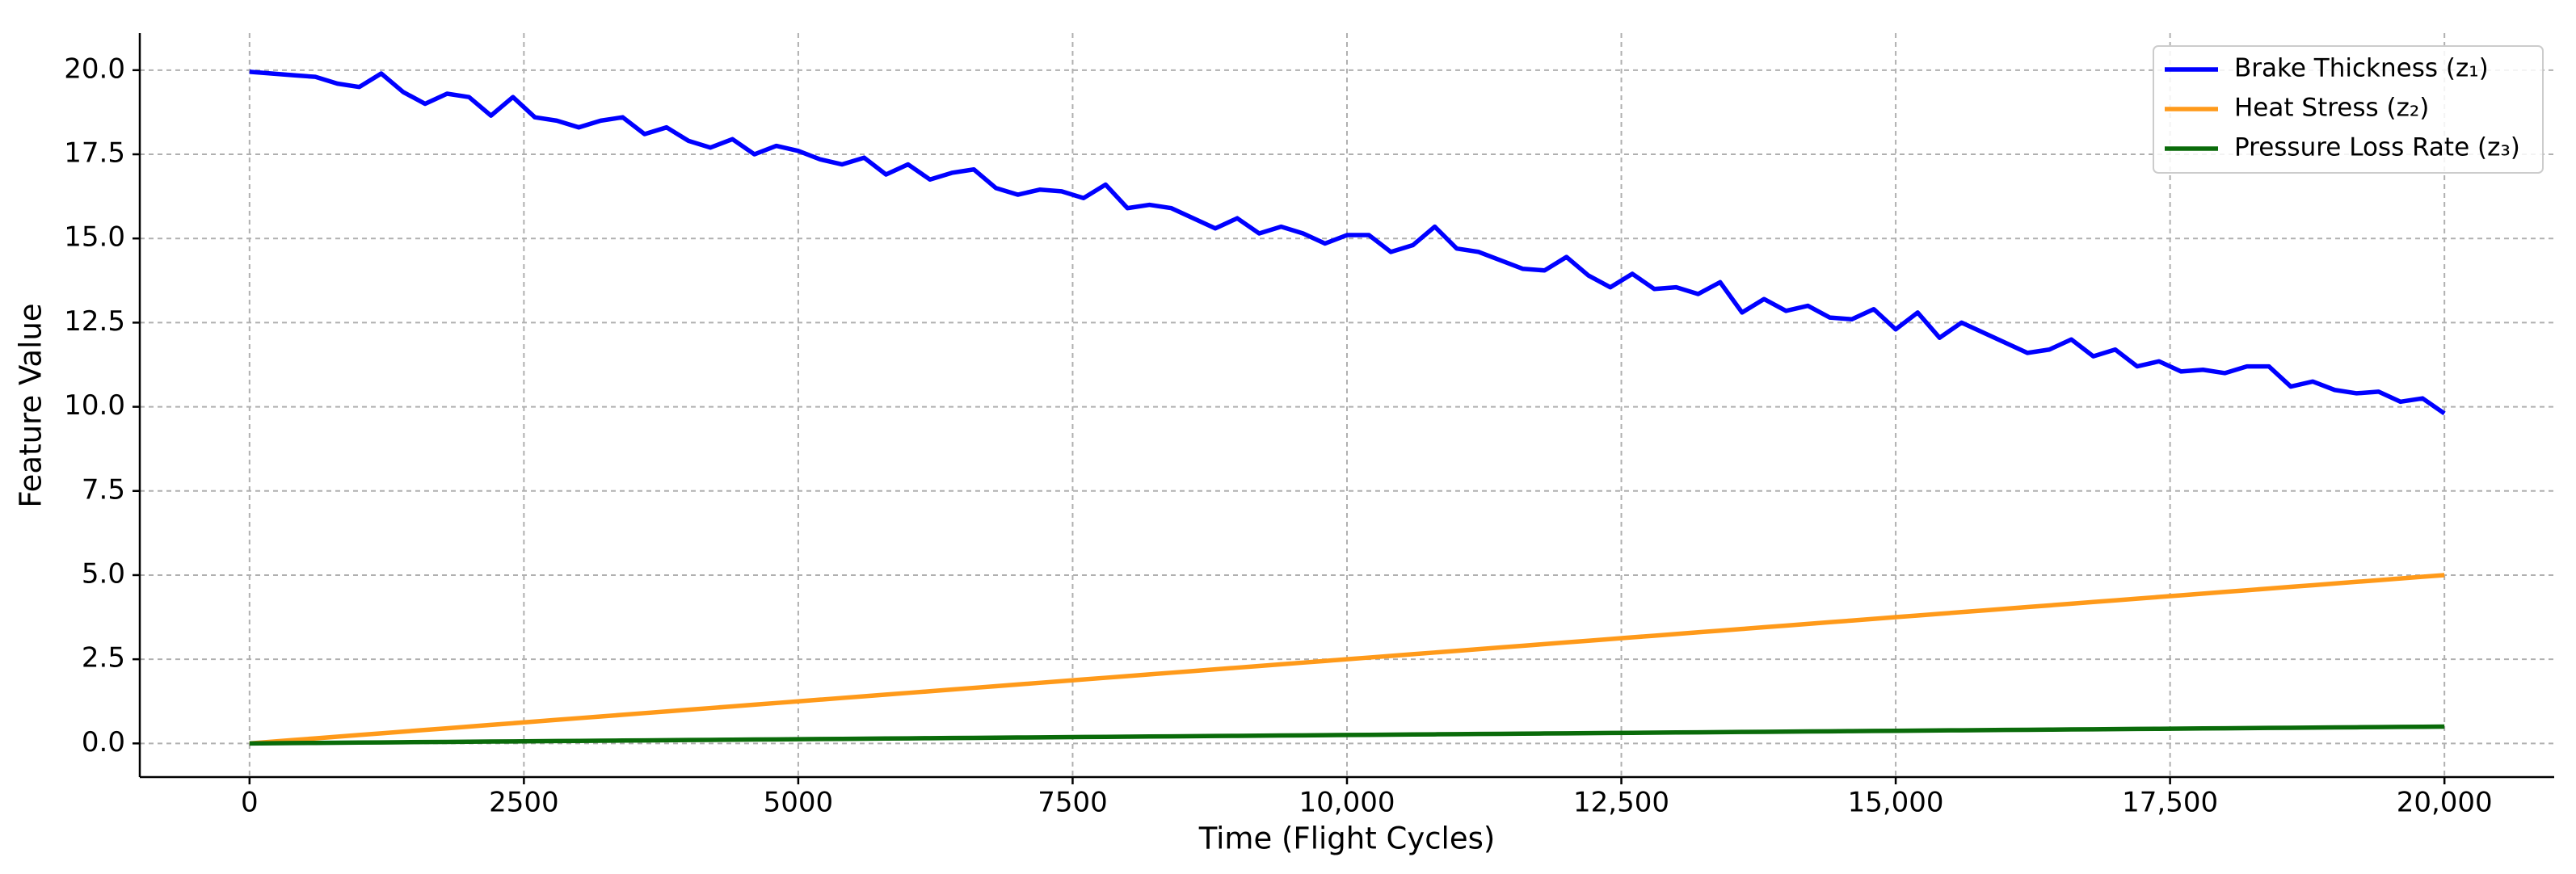 This screenshot has height=874, width=2576. What do you see at coordinates (94, 69) in the screenshot?
I see `y-tick-label: 20.0` at bounding box center [94, 69].